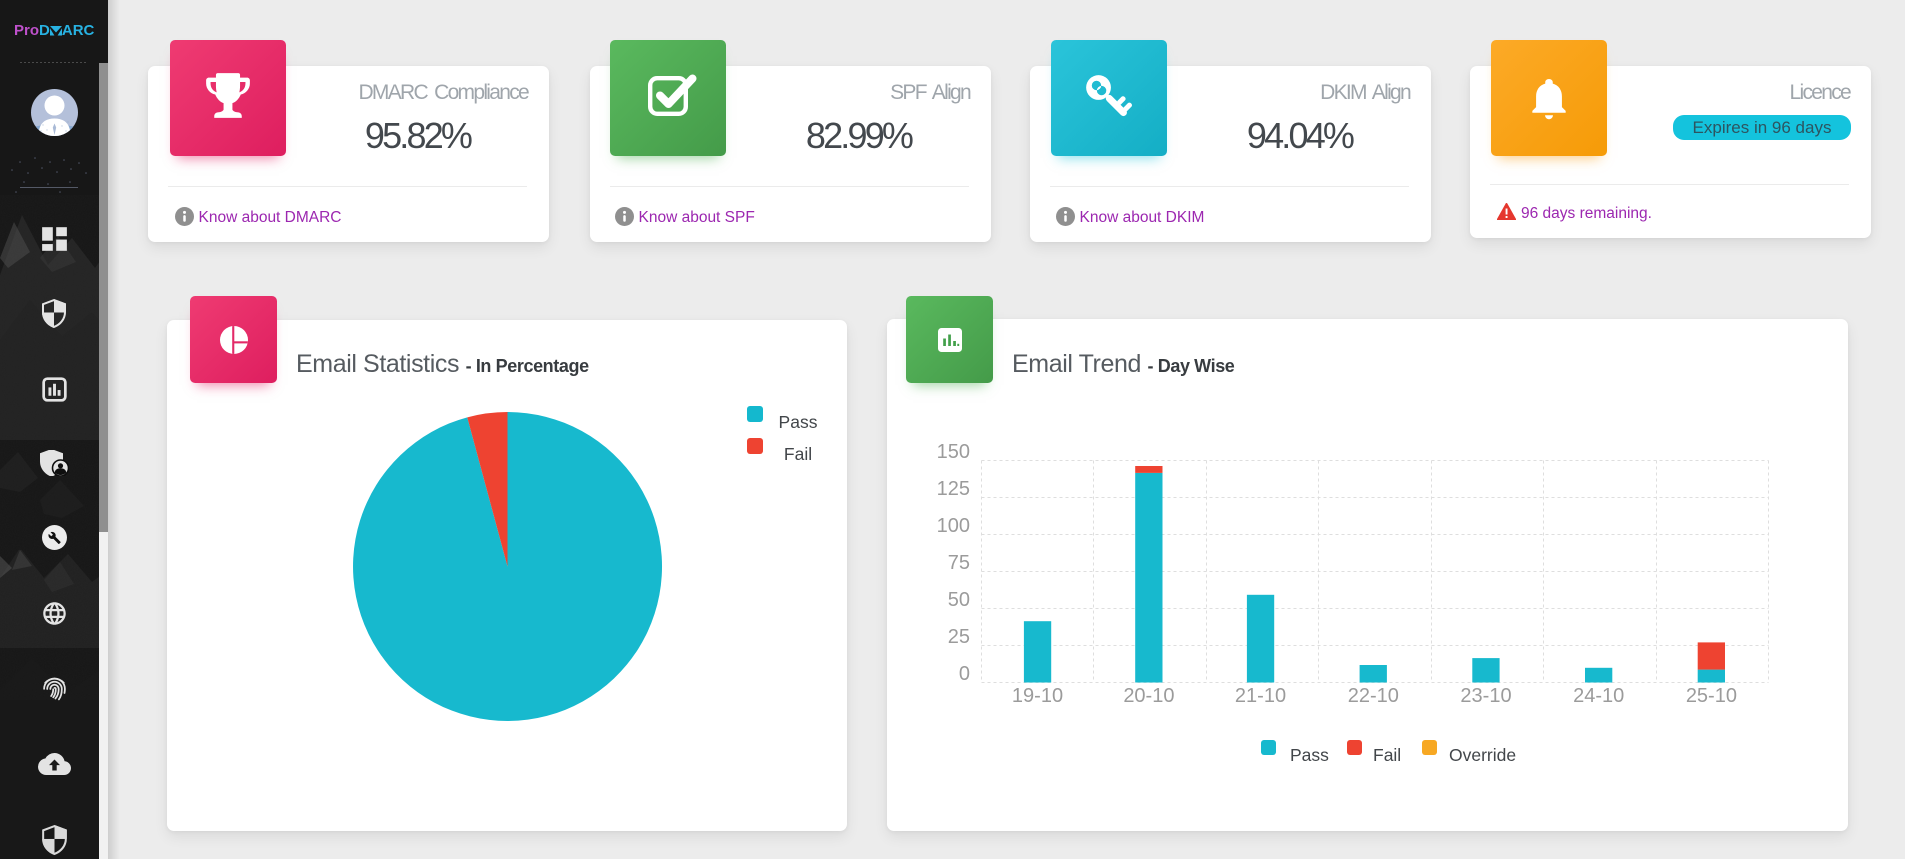 Image resolution: width=1905 pixels, height=859 pixels. I want to click on svg-text: 25-10, so click(1711, 696).